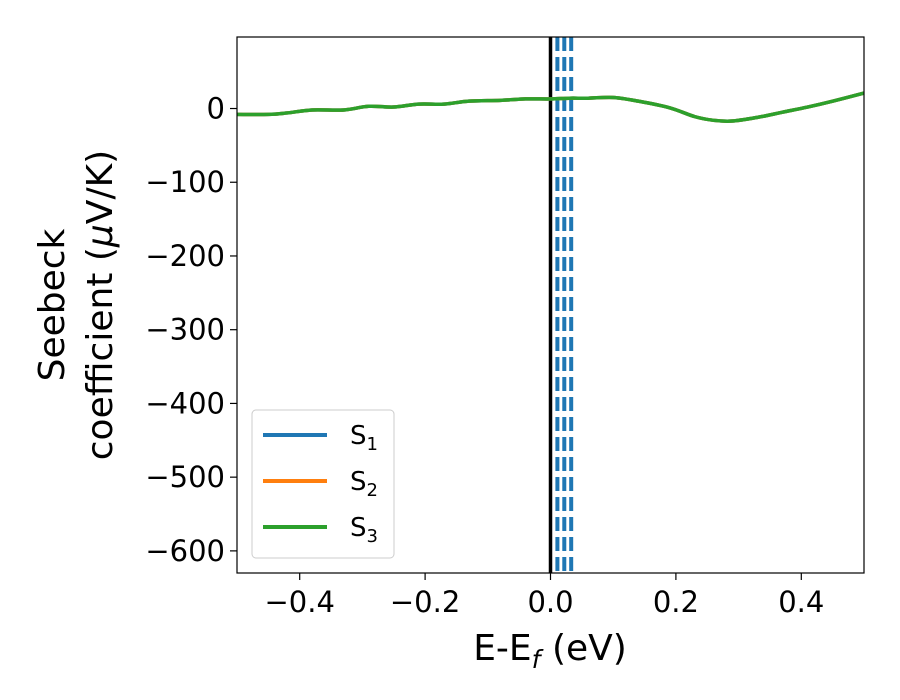 This screenshot has width=900, height=700. I want to click on y-axis: 0 −100 −200 −300 −400 −500 −600, so click(191, 330).